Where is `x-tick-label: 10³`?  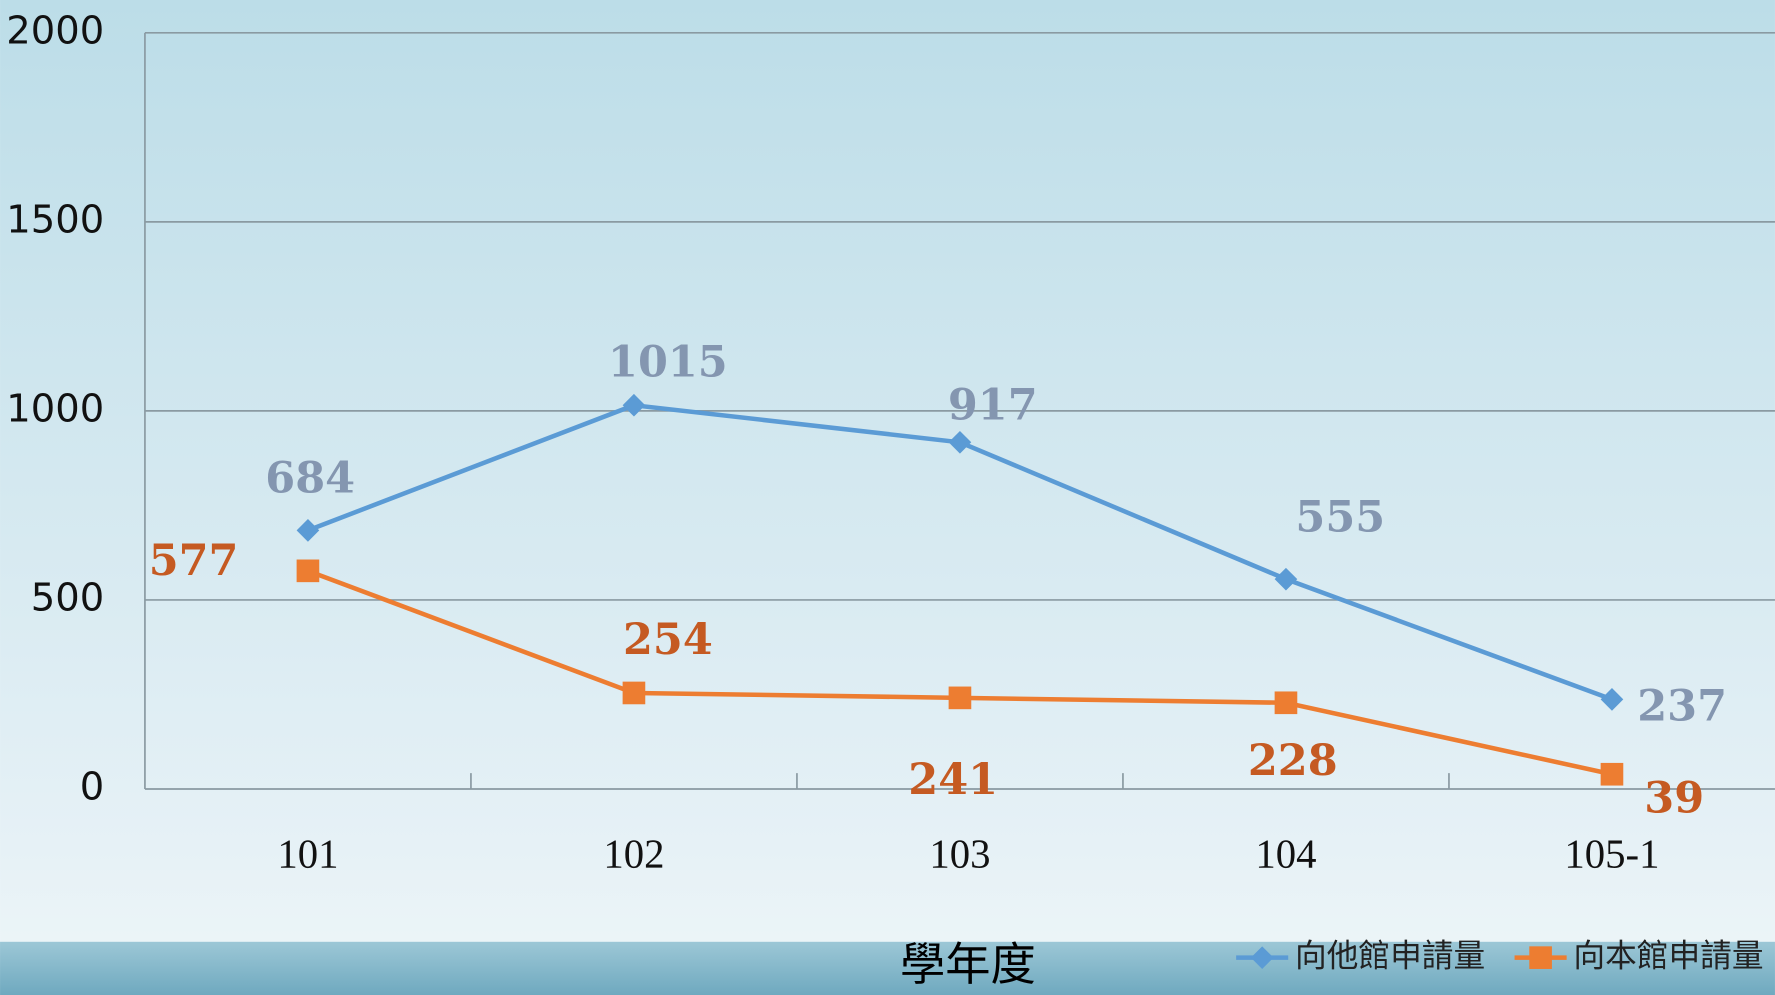
x-tick-label: 10³ is located at coordinates (959, 853).